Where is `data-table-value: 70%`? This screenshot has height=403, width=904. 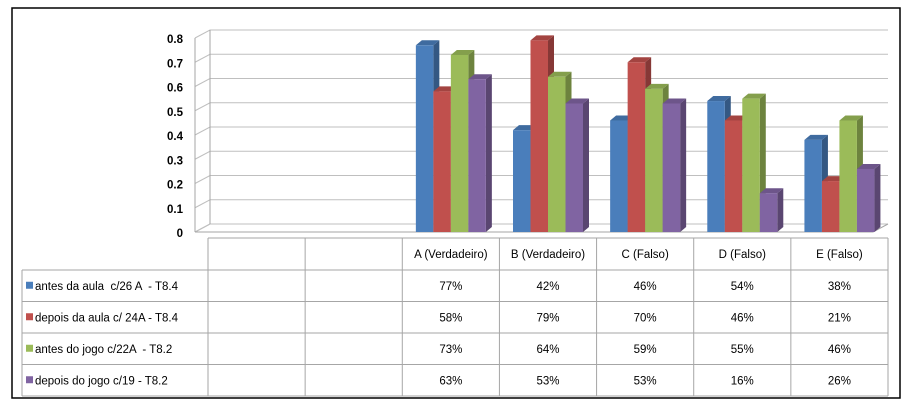
data-table-value: 70% is located at coordinates (645, 318).